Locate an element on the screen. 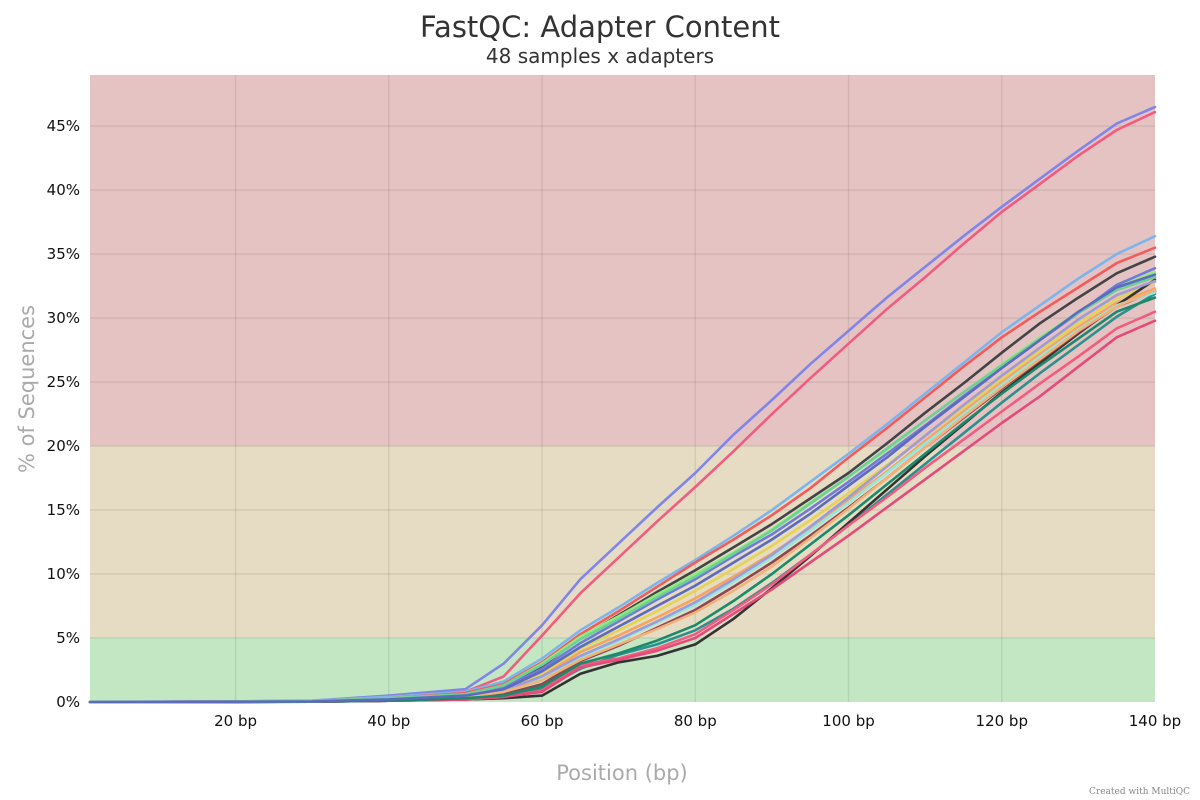 This screenshot has height=800, width=1200. y-axis-title: % of Sequences is located at coordinates (27, 389).